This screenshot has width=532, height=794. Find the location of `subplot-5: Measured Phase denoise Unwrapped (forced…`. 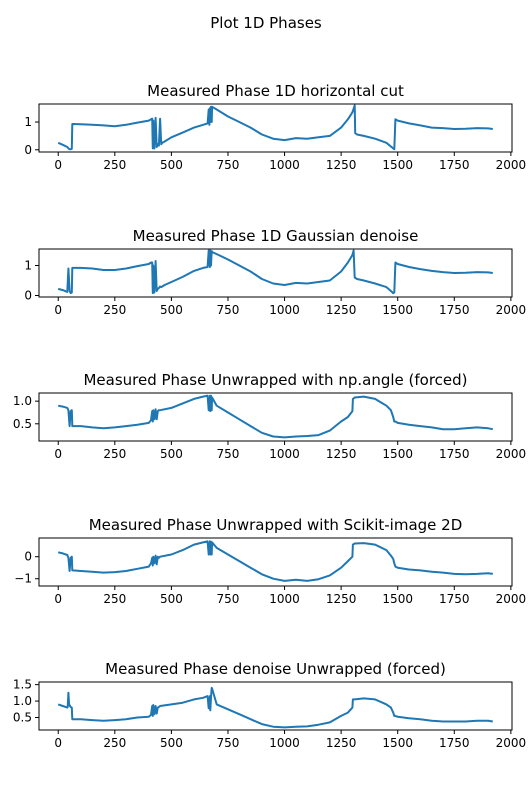

subplot-5: Measured Phase denoise Unwrapped (forced… is located at coordinates (269, 705).